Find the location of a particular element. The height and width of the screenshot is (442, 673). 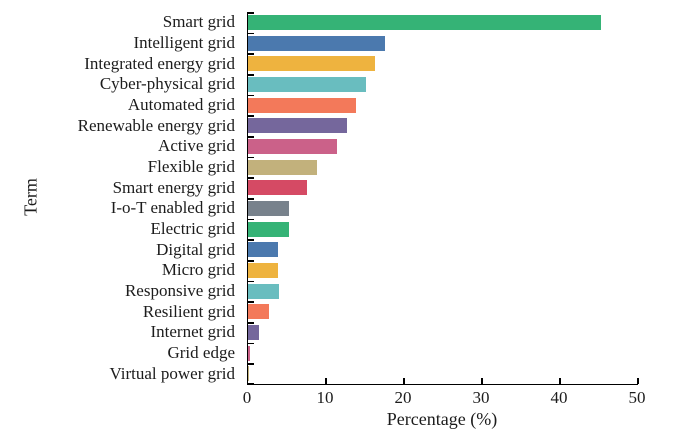

category-label: Internet grid is located at coordinates (193, 332).